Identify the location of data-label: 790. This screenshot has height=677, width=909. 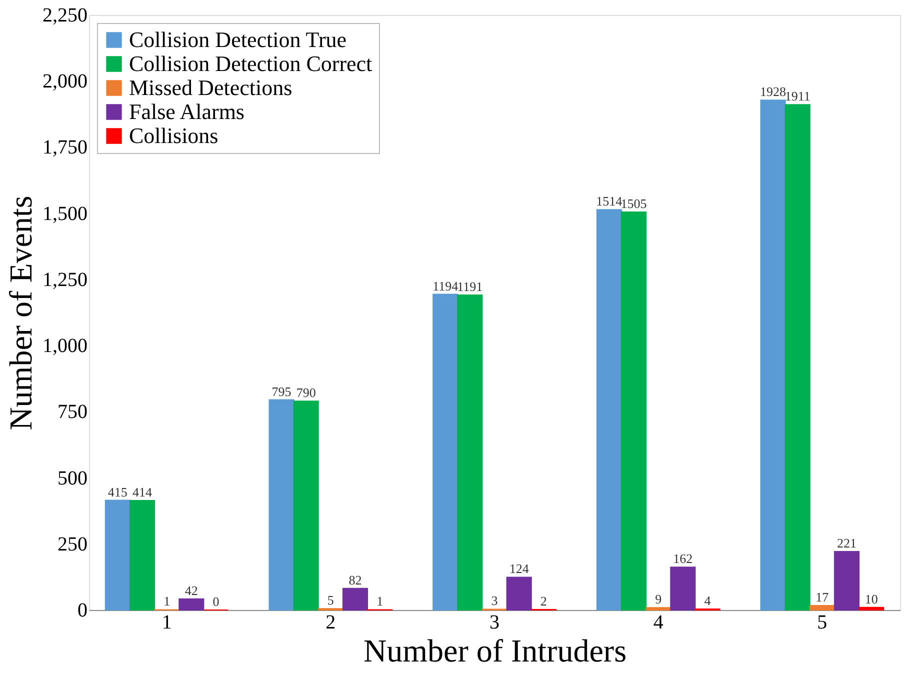
(306, 392).